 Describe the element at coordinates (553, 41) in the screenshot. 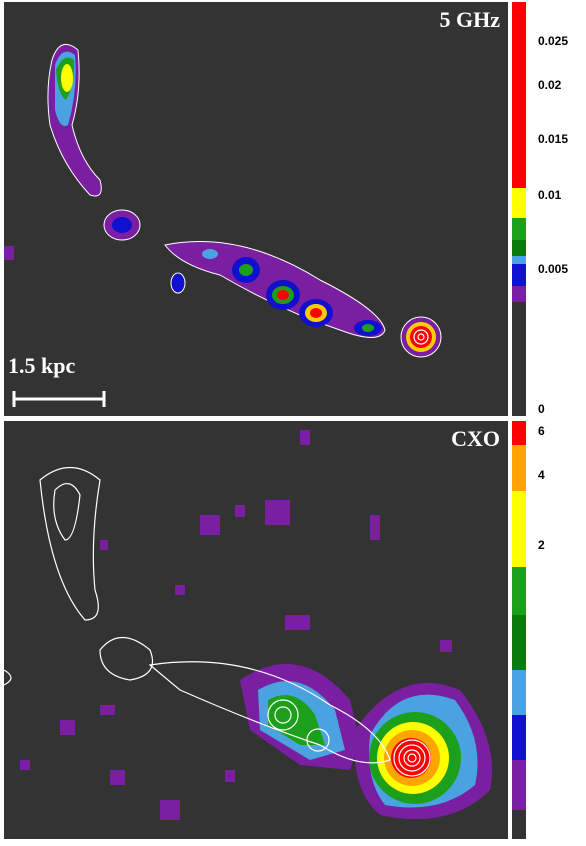

I see `colorbar-tick: 0.025` at that location.